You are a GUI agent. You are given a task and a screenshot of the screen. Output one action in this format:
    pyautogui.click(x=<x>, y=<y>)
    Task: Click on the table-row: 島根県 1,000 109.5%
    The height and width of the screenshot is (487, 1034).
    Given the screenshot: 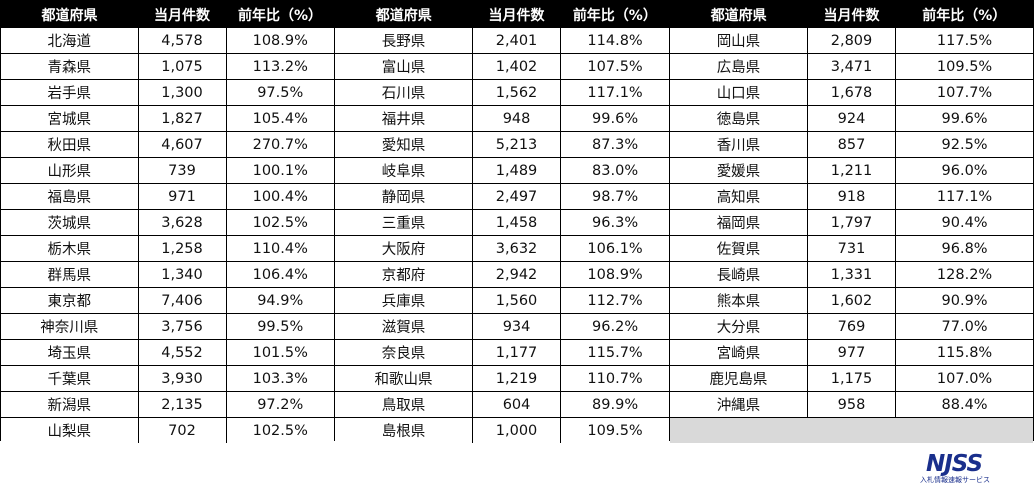 What is the action you would take?
    pyautogui.click(x=502, y=430)
    